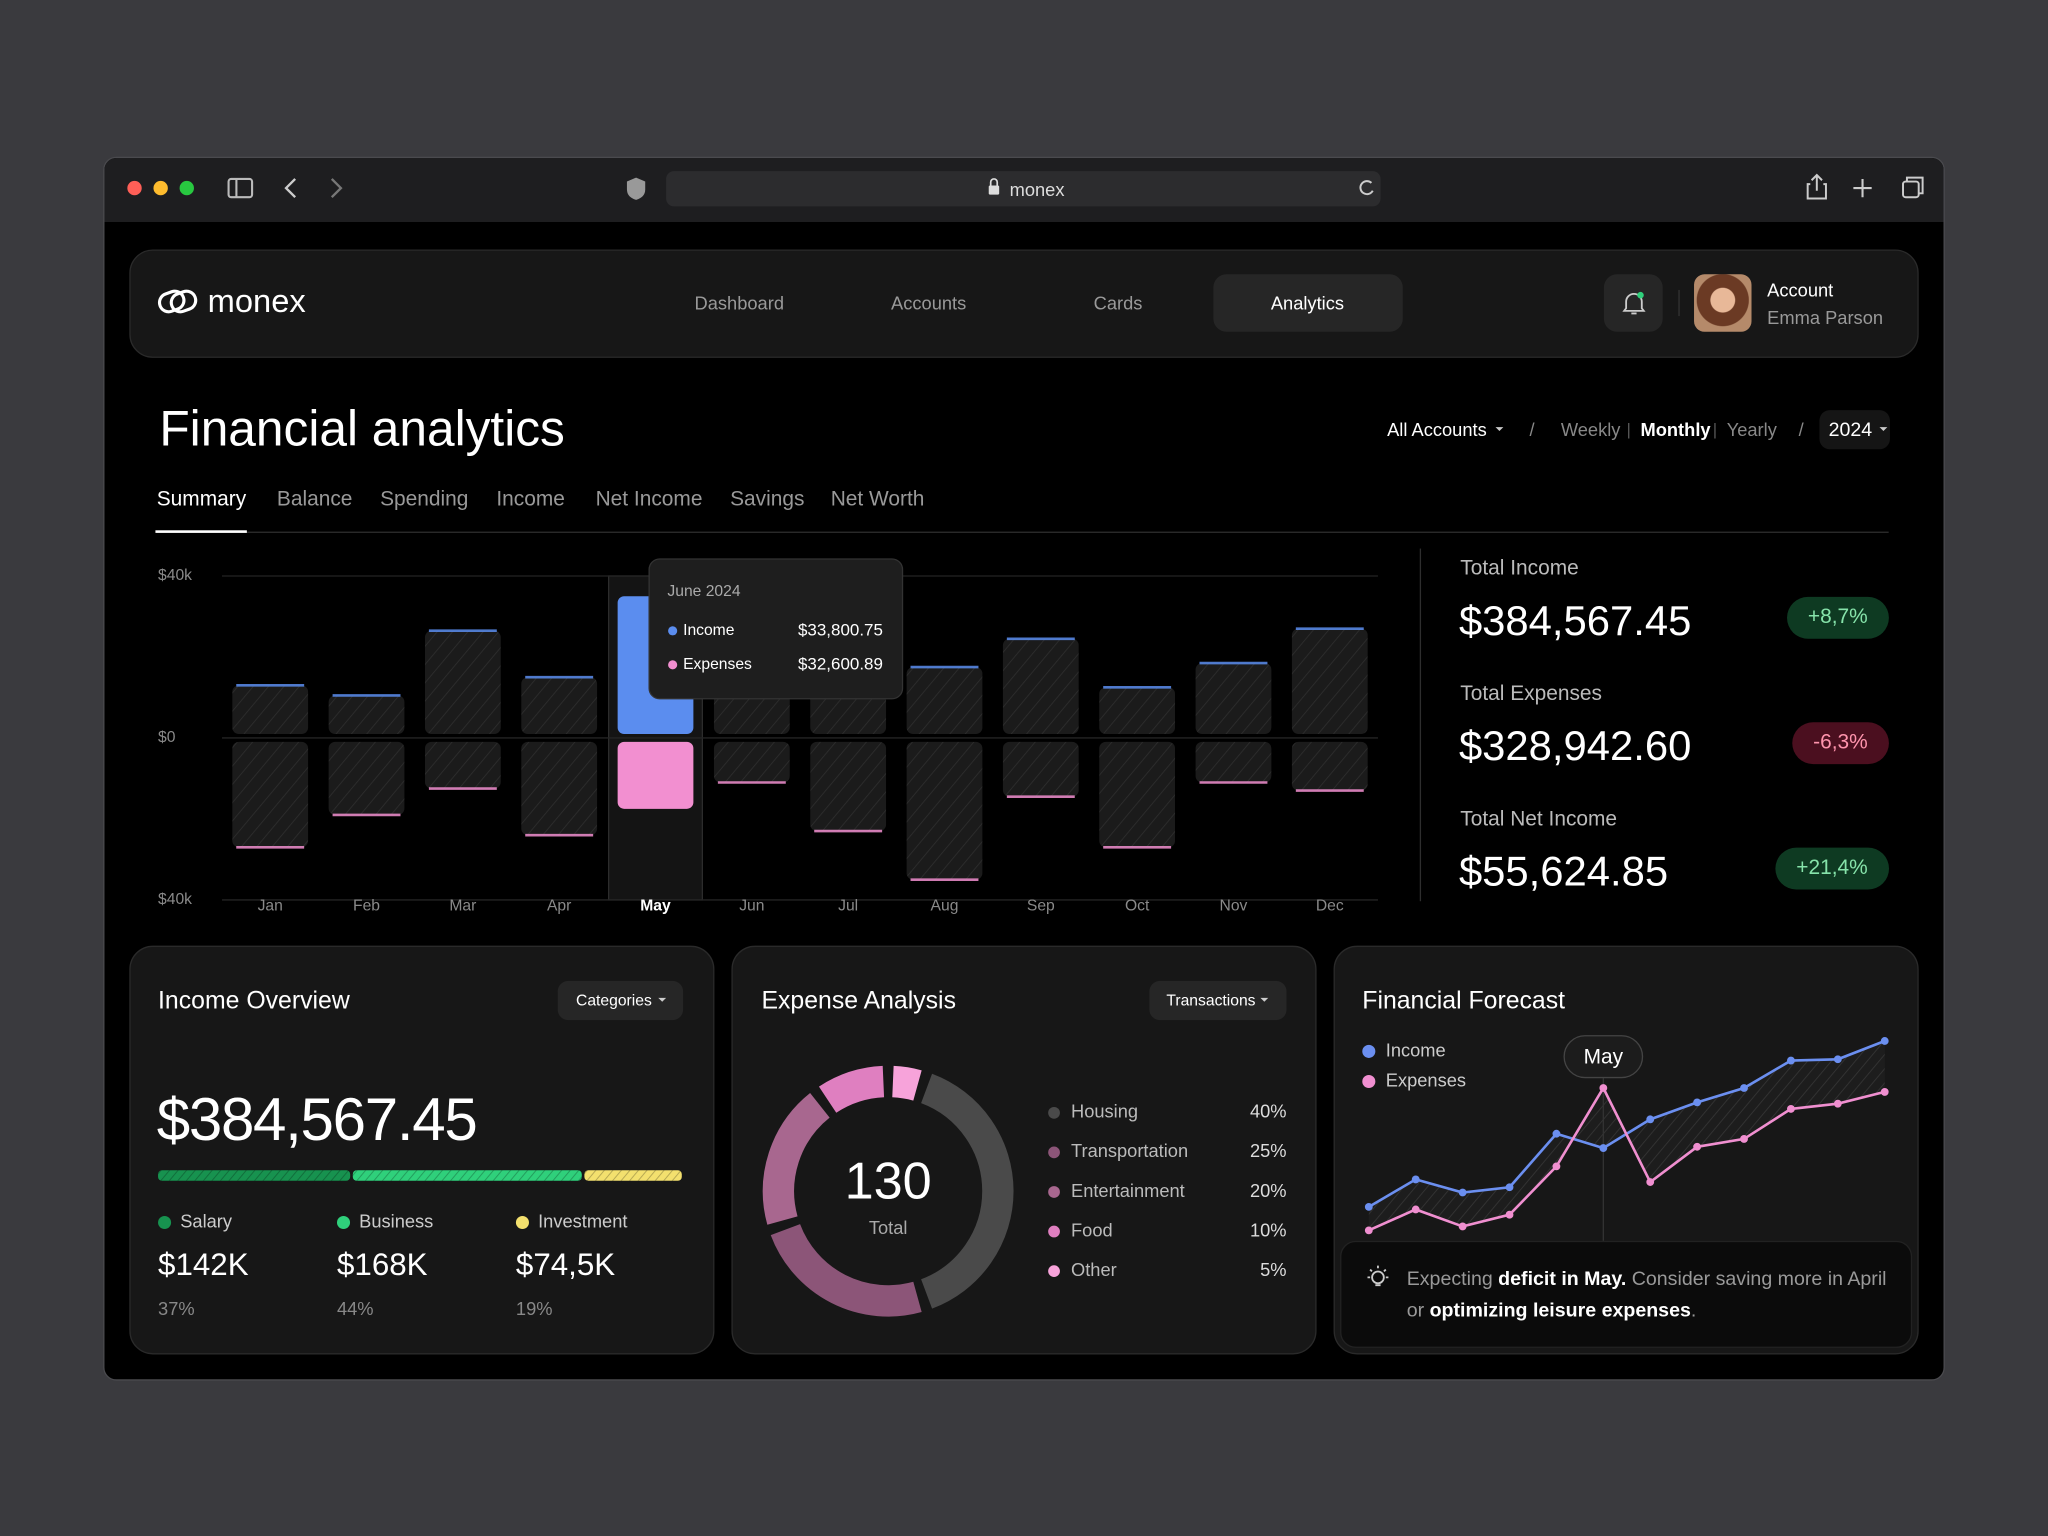 The height and width of the screenshot is (1536, 2048). What do you see at coordinates (1022, 532) in the screenshot?
I see `tabs-rule` at bounding box center [1022, 532].